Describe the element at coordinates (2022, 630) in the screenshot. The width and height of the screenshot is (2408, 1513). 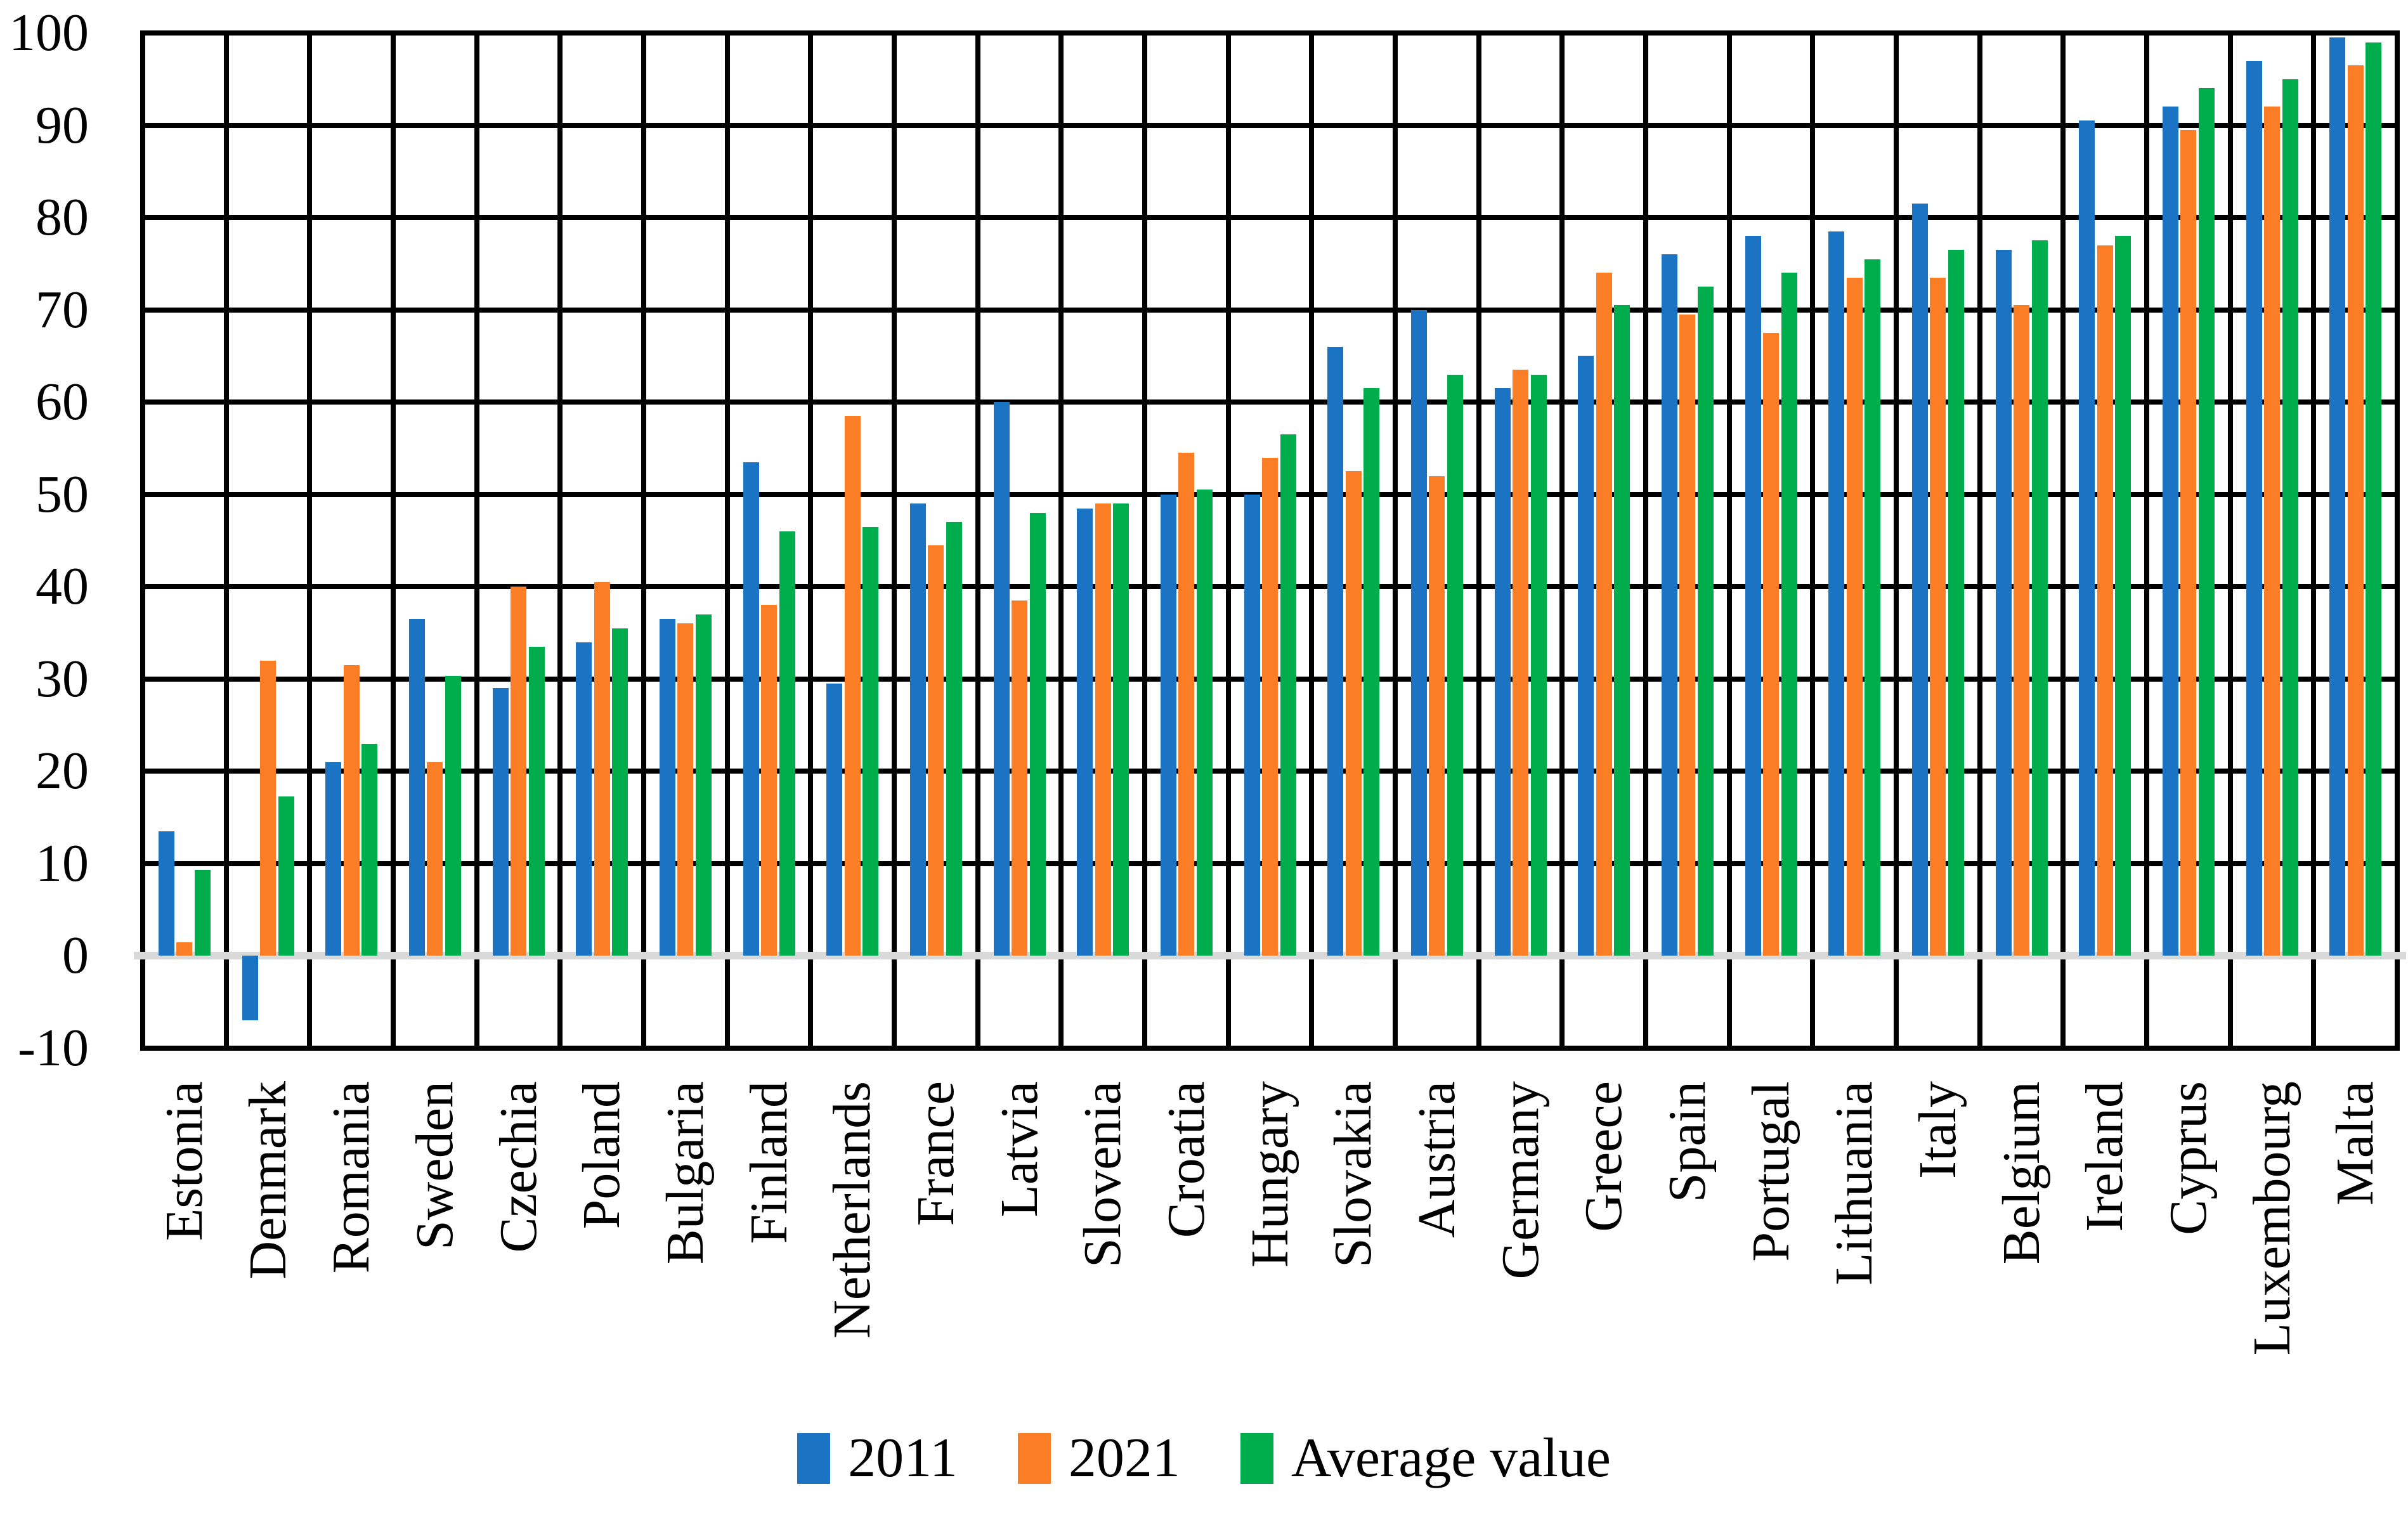
I see `bar-2021-belgium` at that location.